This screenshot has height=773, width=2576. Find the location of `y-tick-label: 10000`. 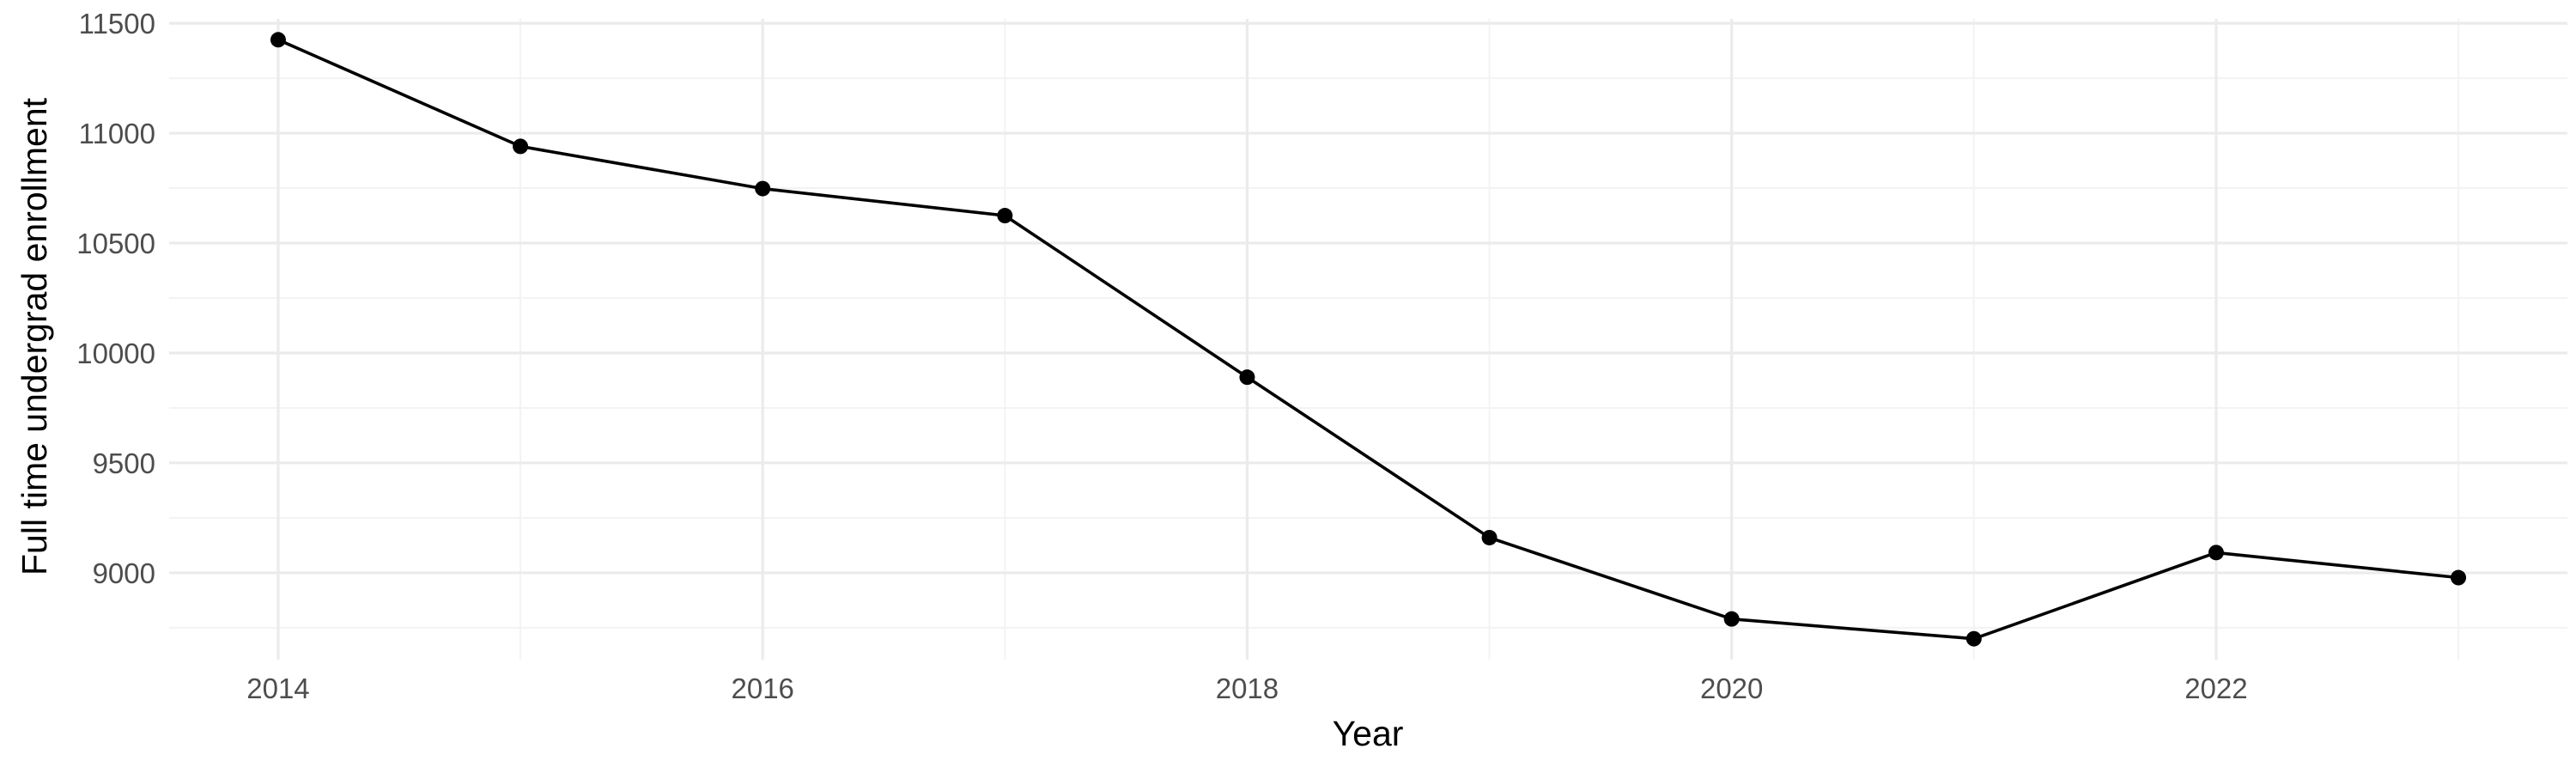

y-tick-label: 10000 is located at coordinates (116, 353).